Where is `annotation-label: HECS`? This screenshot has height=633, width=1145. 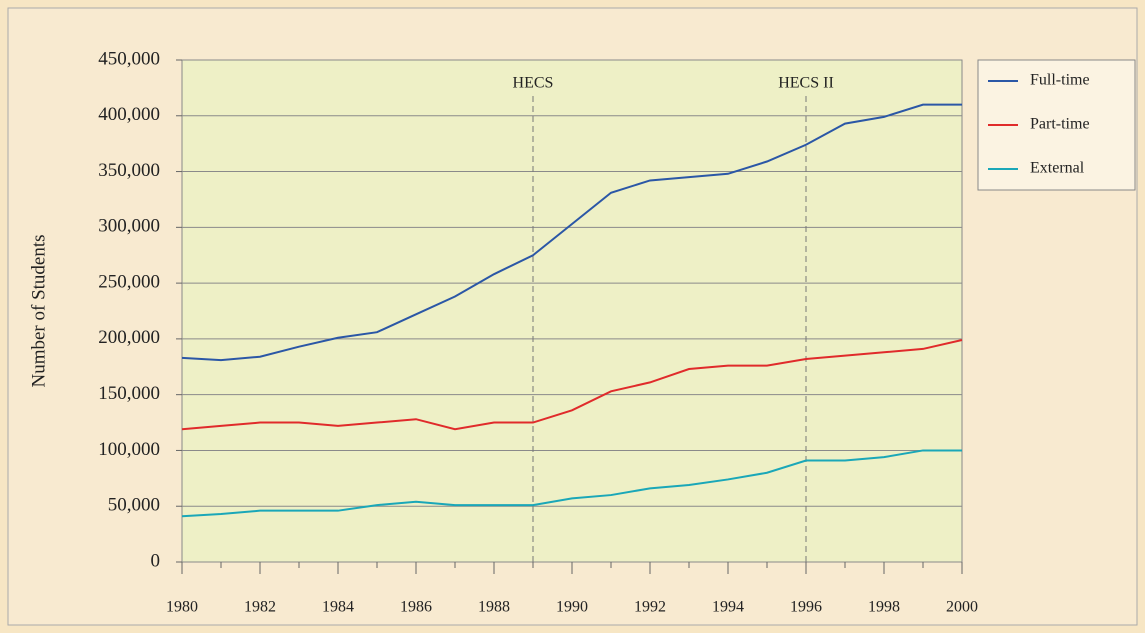 annotation-label: HECS is located at coordinates (533, 83).